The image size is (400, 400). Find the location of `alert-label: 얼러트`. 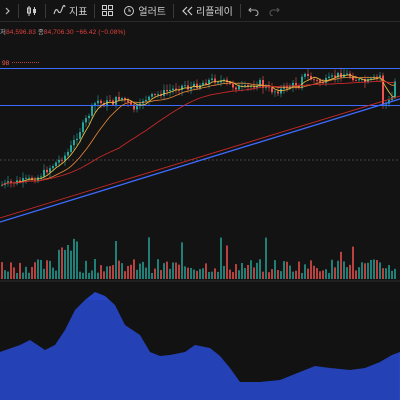

alert-label: 얼러트 is located at coordinates (152, 12).